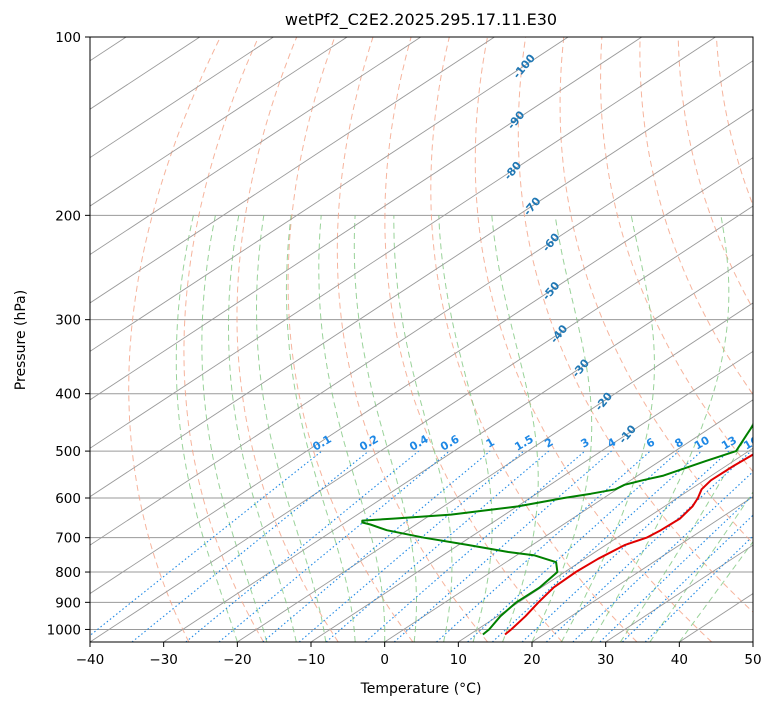 This screenshot has width=775, height=708. Describe the element at coordinates (421, 689) in the screenshot. I see `x-axis-label: Temperature (°C)` at that location.